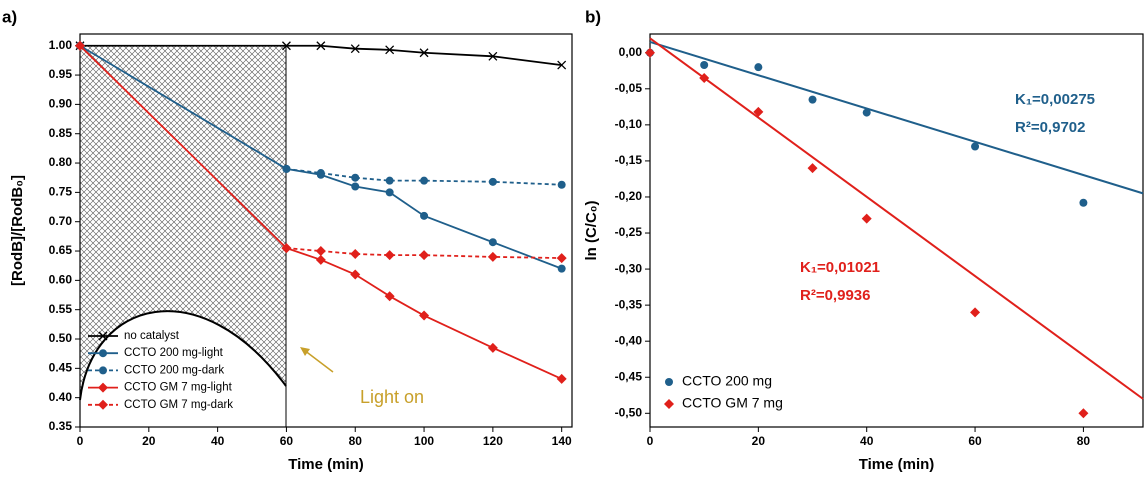  I want to click on legend-swatch-stroke, so click(103, 336).